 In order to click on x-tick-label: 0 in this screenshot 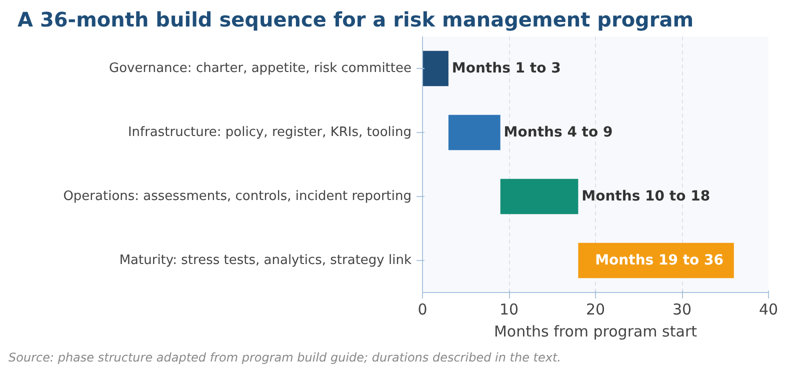, I will do `click(423, 309)`.